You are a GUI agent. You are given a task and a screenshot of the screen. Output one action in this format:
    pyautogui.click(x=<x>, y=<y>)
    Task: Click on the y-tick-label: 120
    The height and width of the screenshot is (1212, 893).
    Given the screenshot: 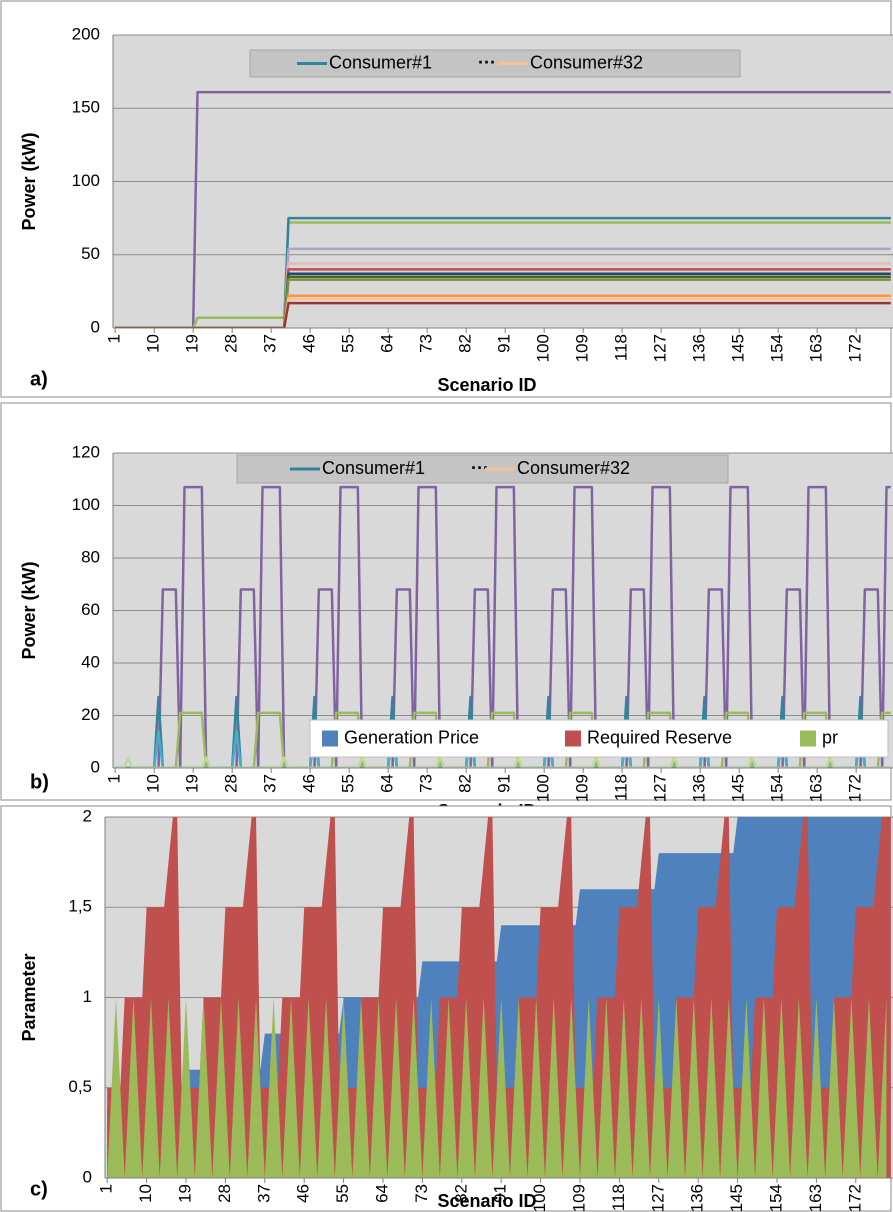 What is the action you would take?
    pyautogui.click(x=86, y=451)
    